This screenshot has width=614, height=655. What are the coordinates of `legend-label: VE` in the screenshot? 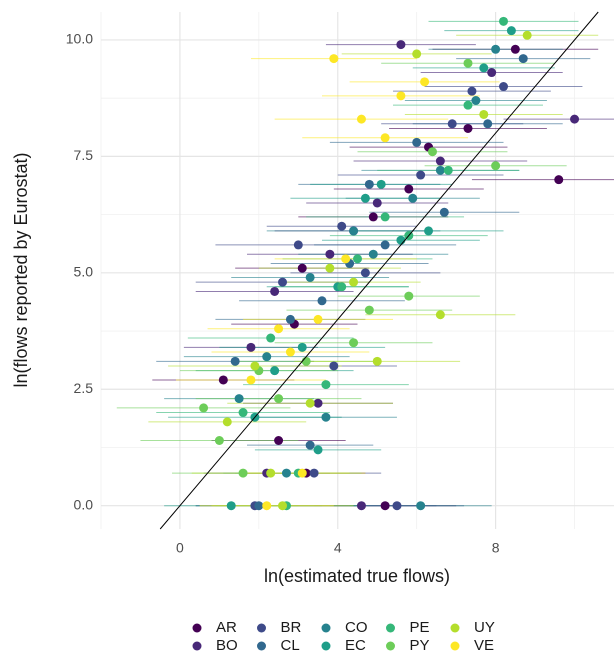 It's located at (484, 645).